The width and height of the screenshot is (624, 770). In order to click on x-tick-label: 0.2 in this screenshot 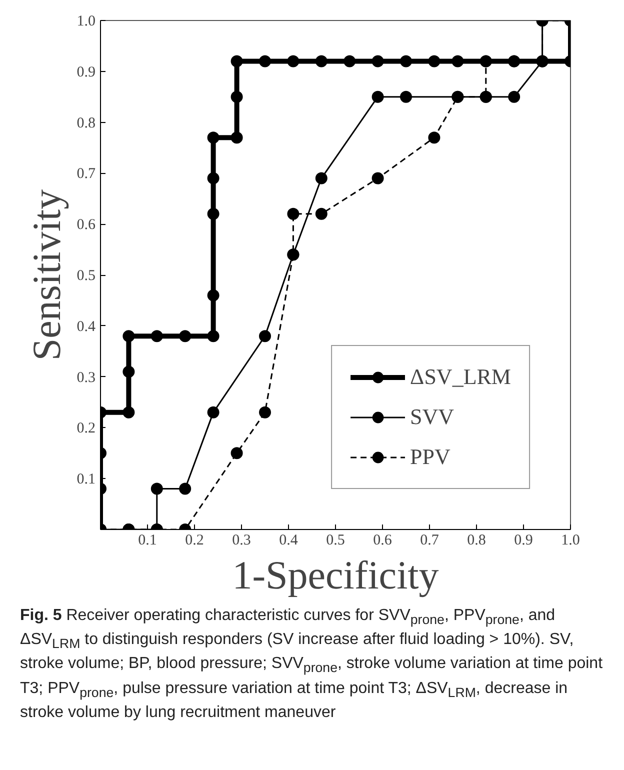, I will do `click(194, 540)`.